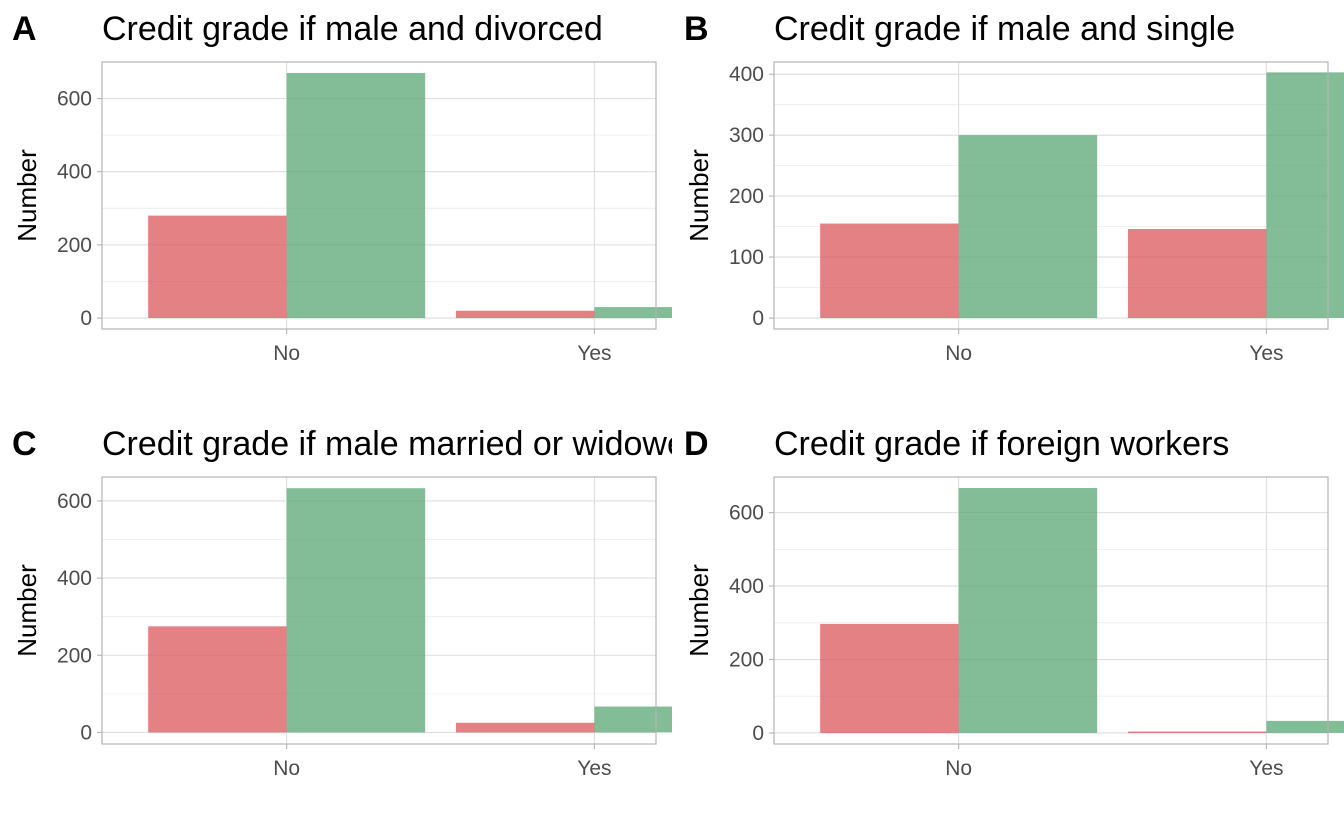 The image size is (1344, 830). Describe the element at coordinates (696, 29) in the screenshot. I see `panel-letter: B` at that location.